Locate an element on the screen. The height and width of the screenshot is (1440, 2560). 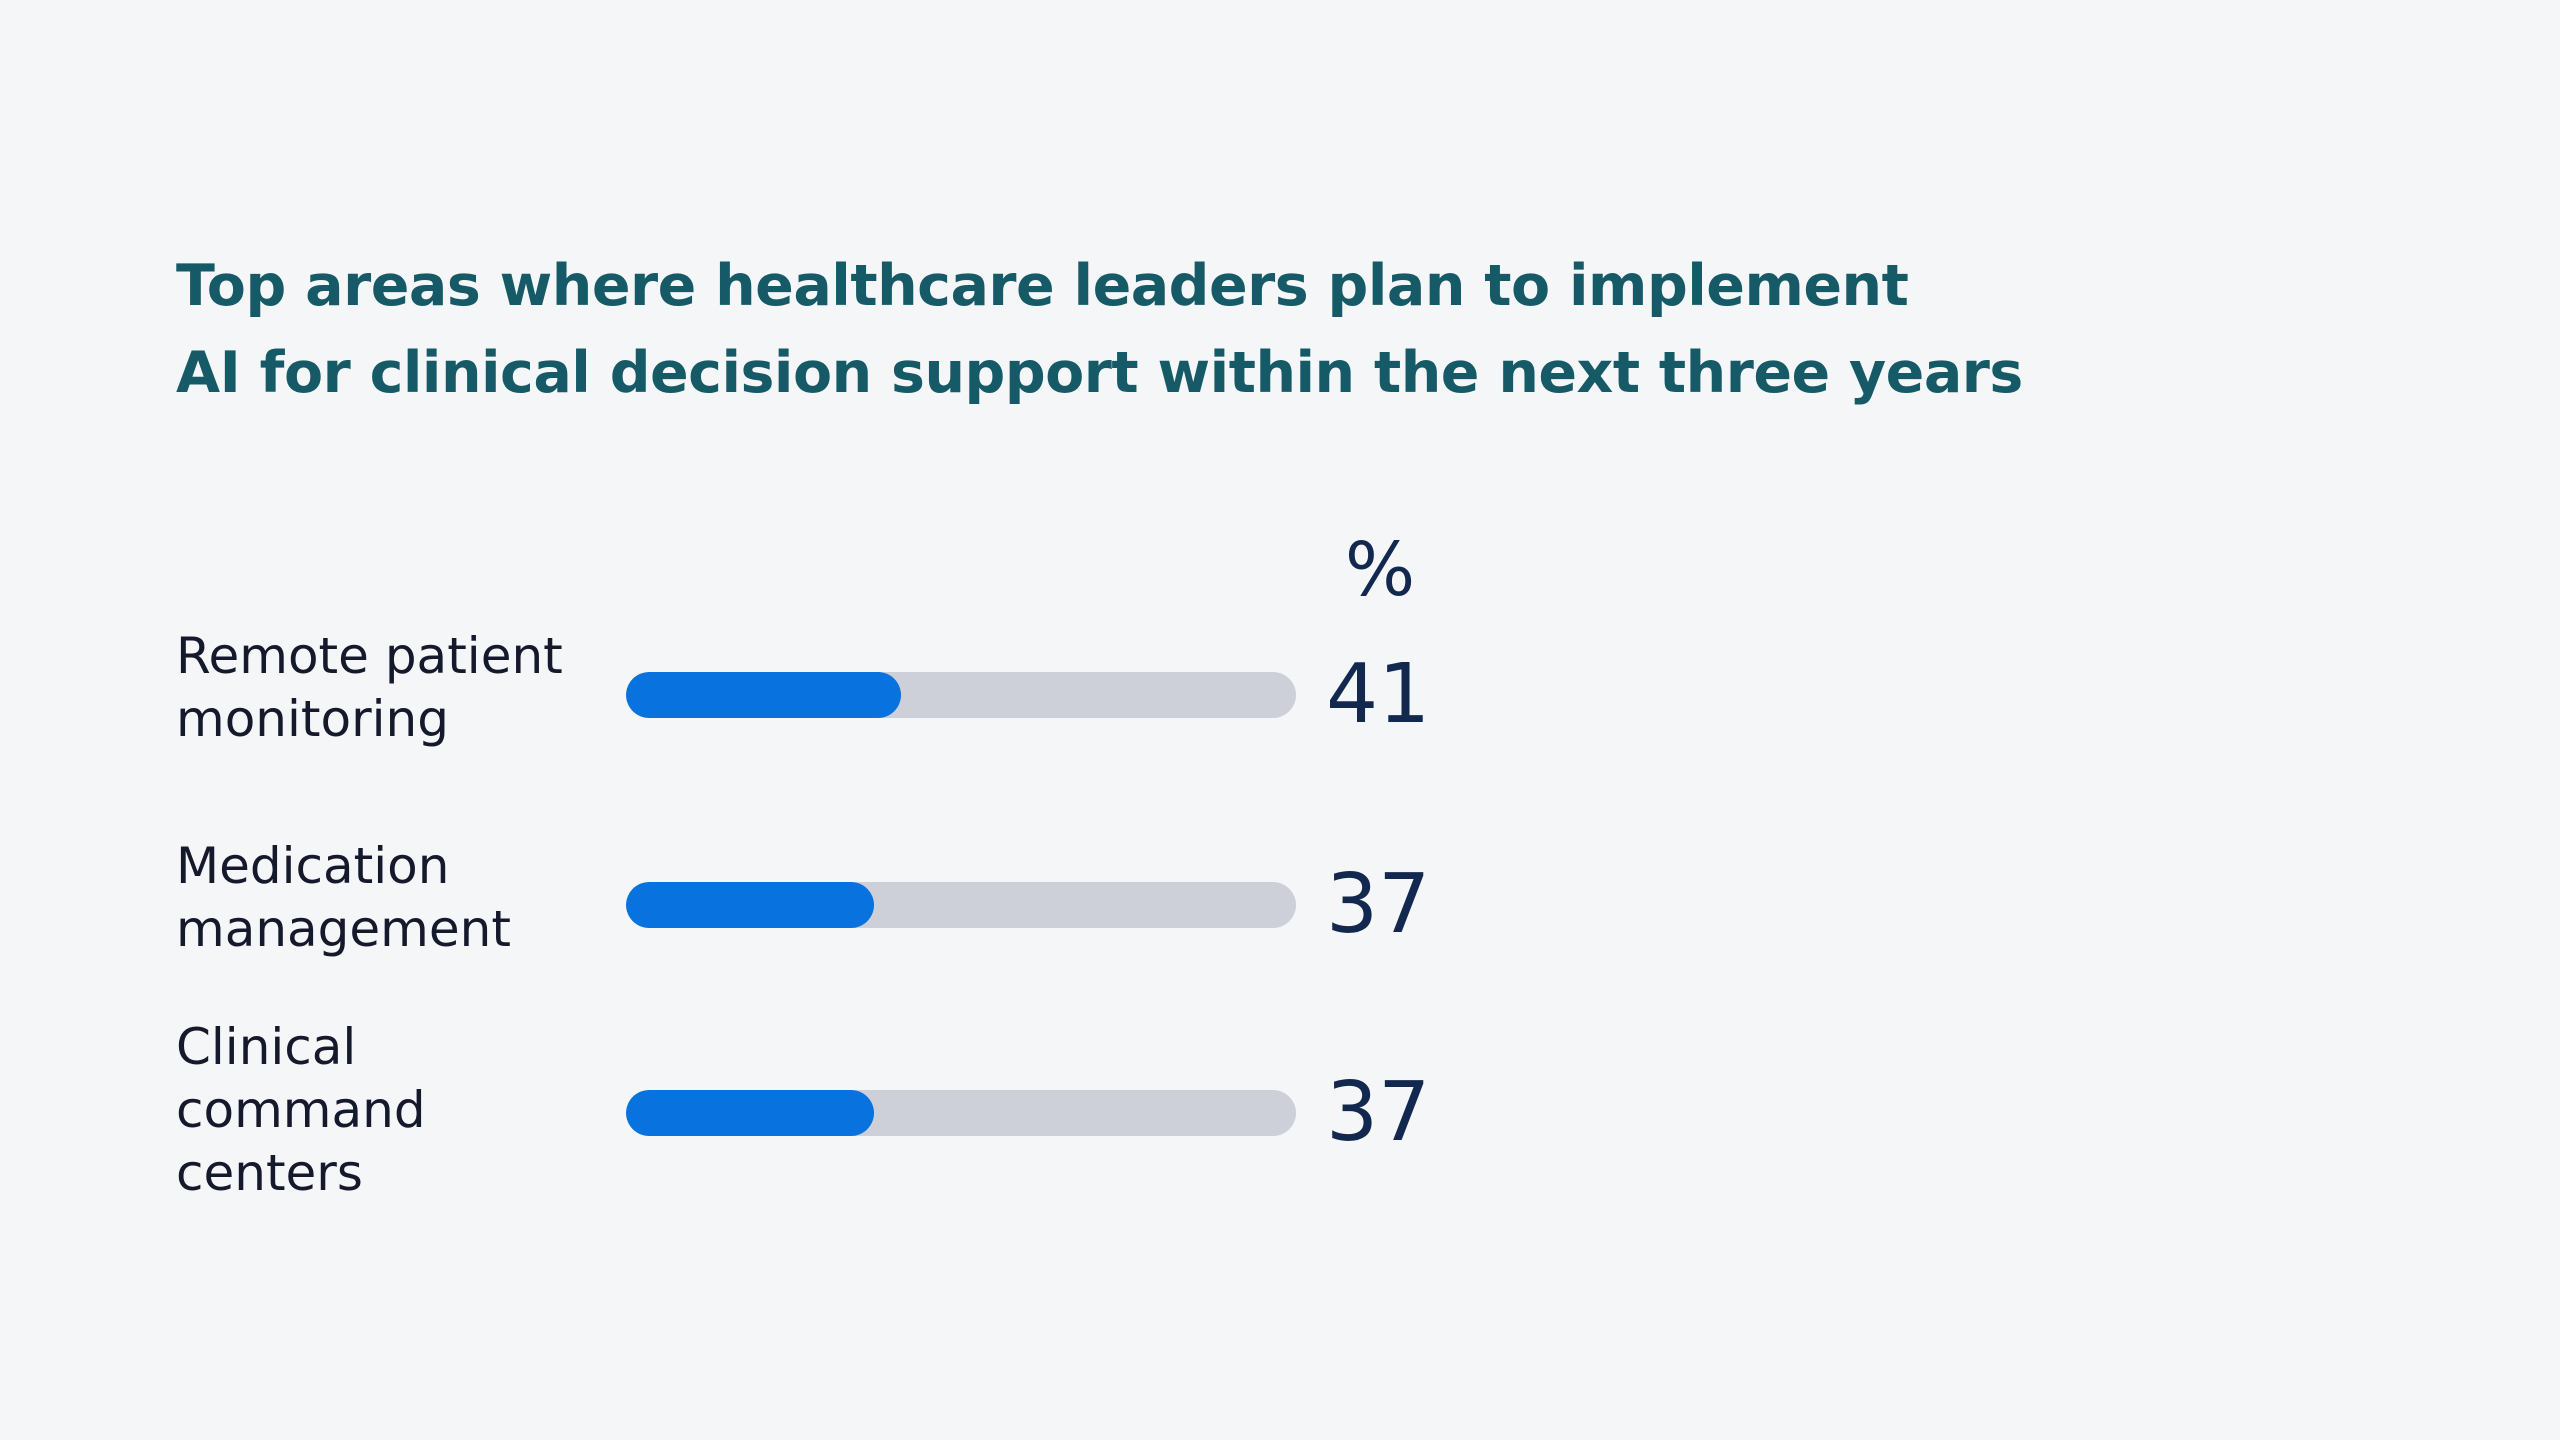
category-label: Clinical command centers is located at coordinates (301, 1110).